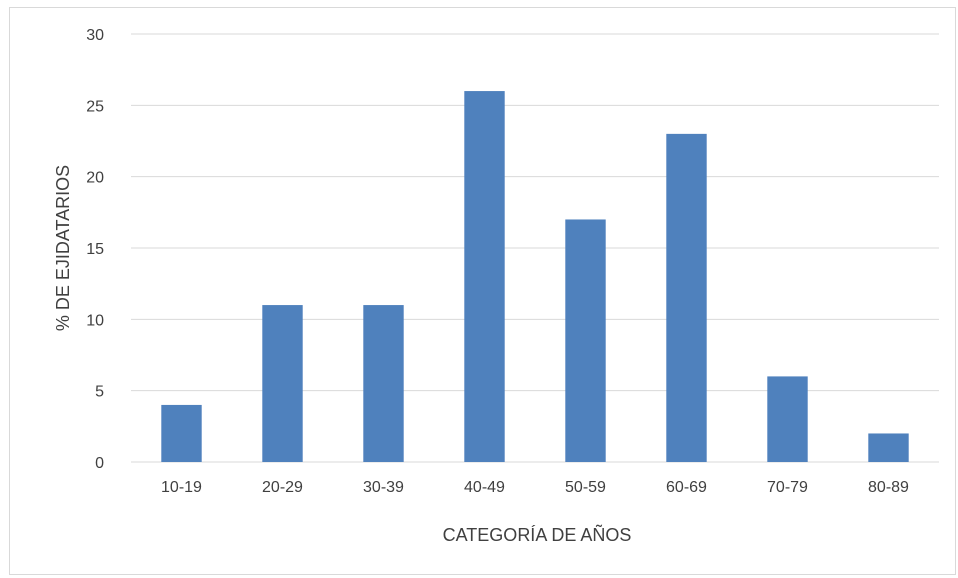 This screenshot has height=578, width=958. I want to click on y-tick-label: 10, so click(95, 320).